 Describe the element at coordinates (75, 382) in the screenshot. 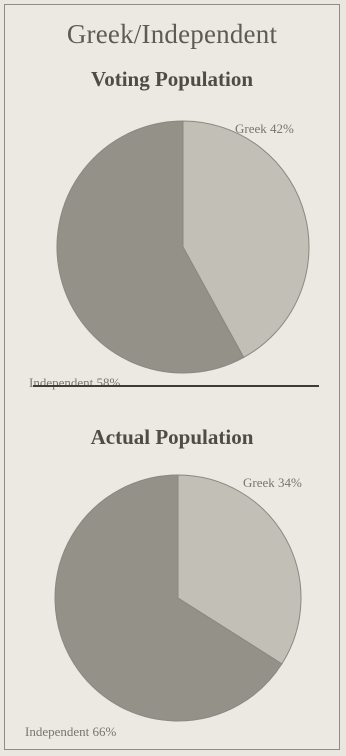

I see `slice-label-independent-voting: Independent 58%` at that location.